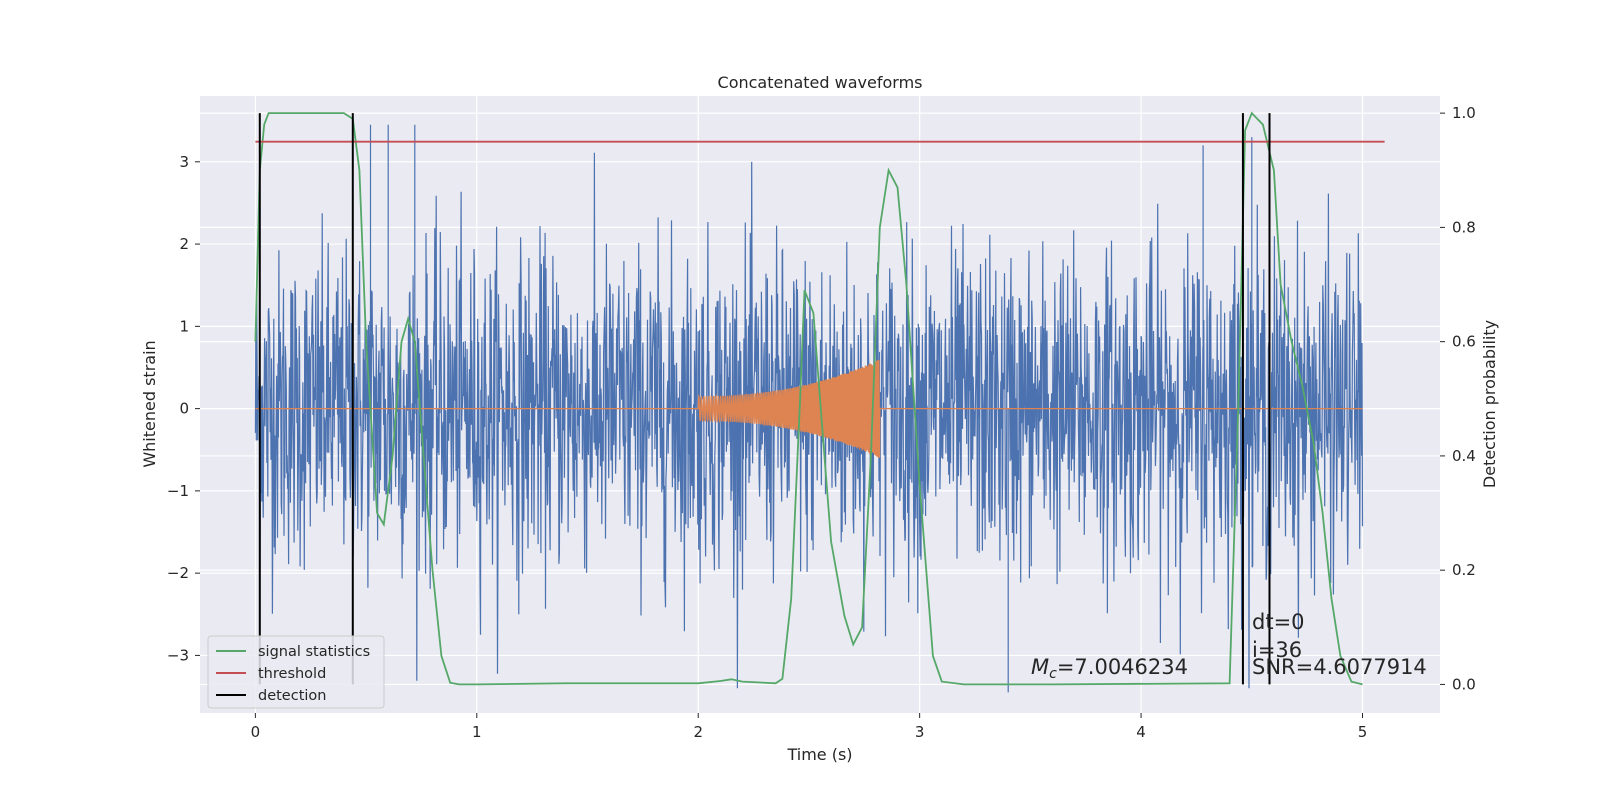 This screenshot has width=1600, height=800. I want to click on x-tick-label: 0, so click(256, 732).